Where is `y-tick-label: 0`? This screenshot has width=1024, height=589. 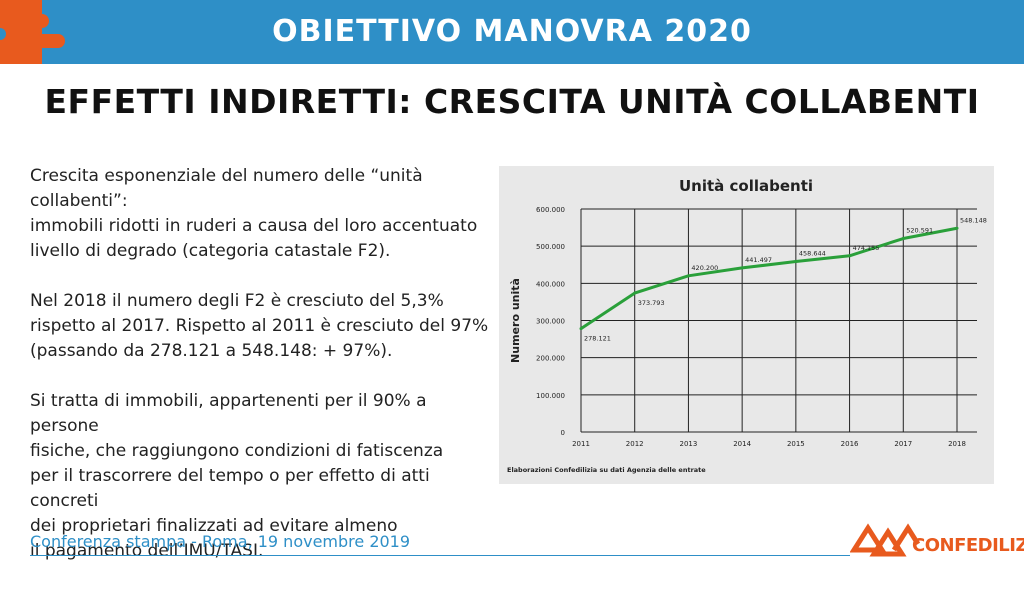
y-tick-label: 0 is located at coordinates (563, 433).